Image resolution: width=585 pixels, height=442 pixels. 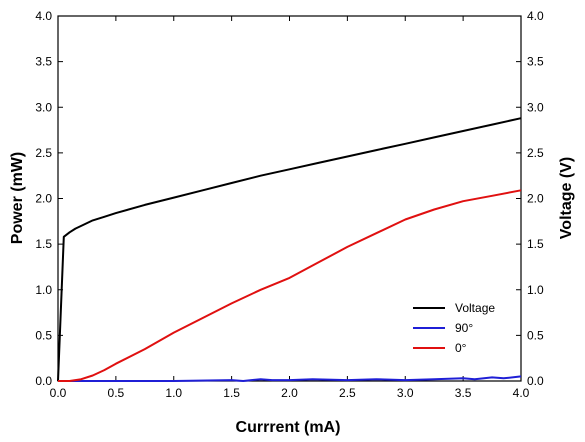 What do you see at coordinates (43, 107) in the screenshot?
I see `y-tick-label-left: 3.0` at bounding box center [43, 107].